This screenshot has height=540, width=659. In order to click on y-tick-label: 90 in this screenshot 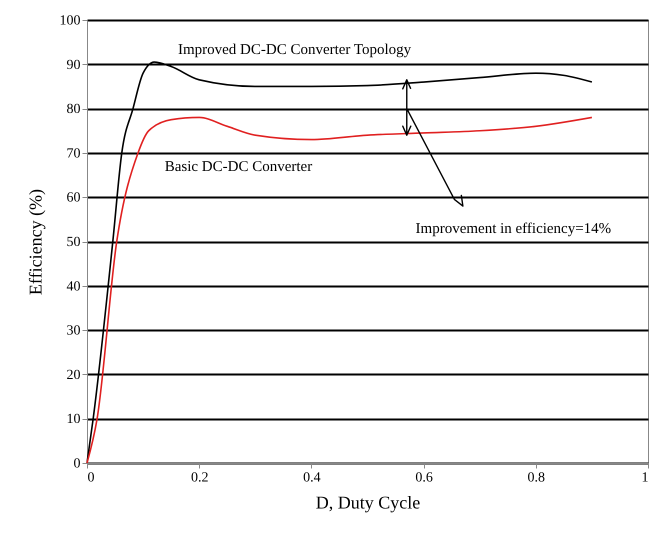, I will do `click(73, 65)`.